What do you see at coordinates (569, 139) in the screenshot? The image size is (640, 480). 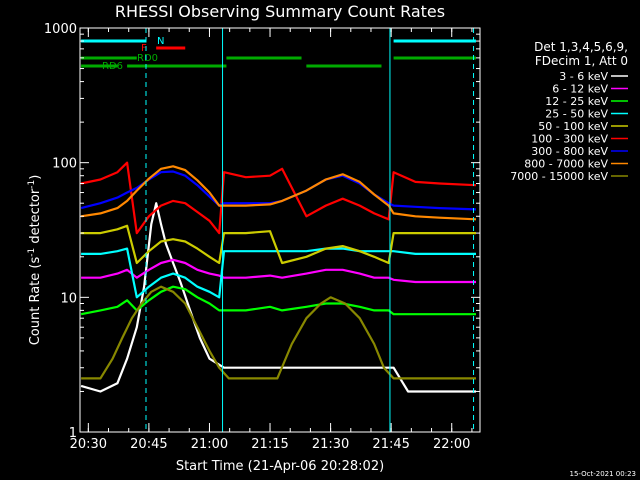 I see `legend-label-5: 100 - 300 keV` at bounding box center [569, 139].